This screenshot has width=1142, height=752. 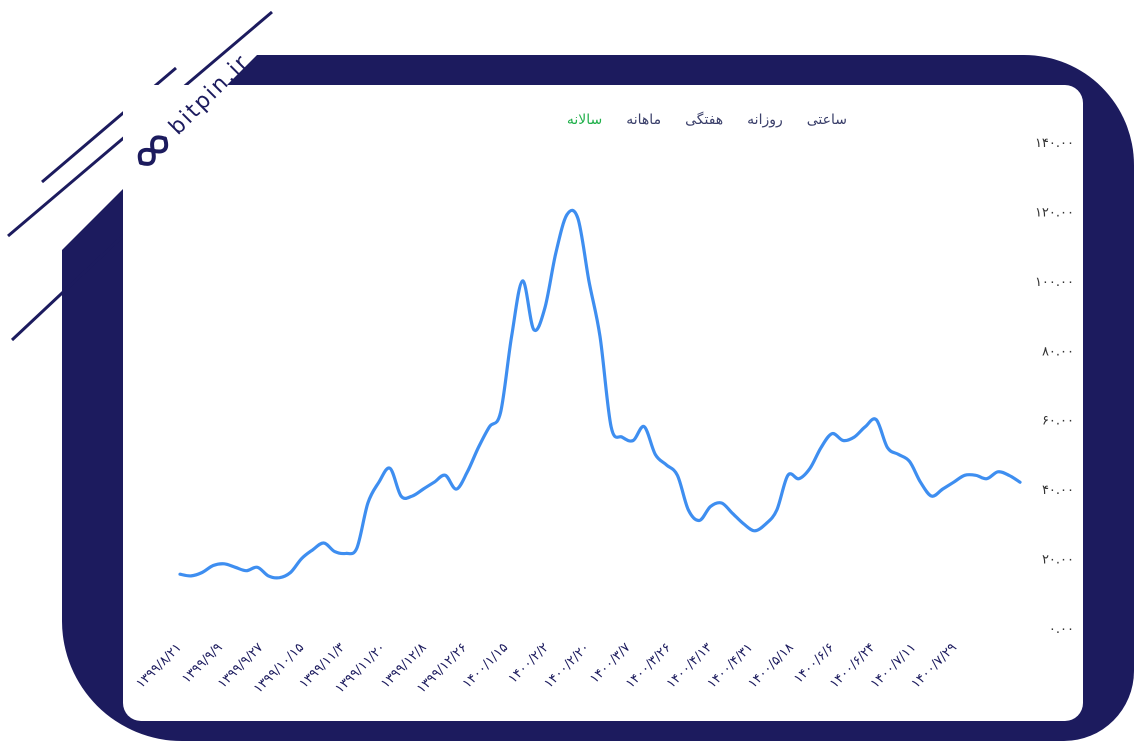 What do you see at coordinates (192, 111) in the screenshot?
I see `brand: bitpin.ir` at bounding box center [192, 111].